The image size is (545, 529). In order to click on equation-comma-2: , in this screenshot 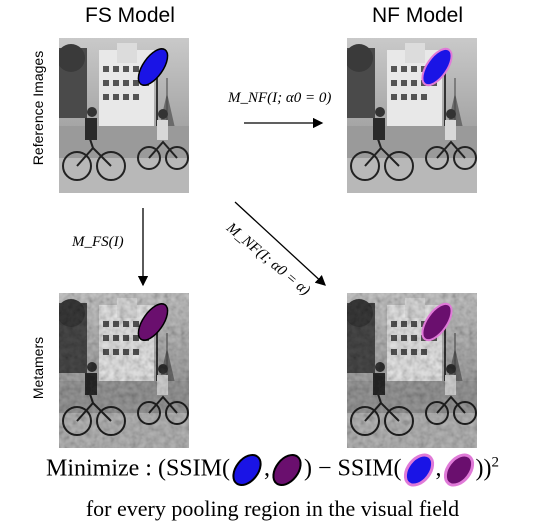, I will do `click(438, 468)`.